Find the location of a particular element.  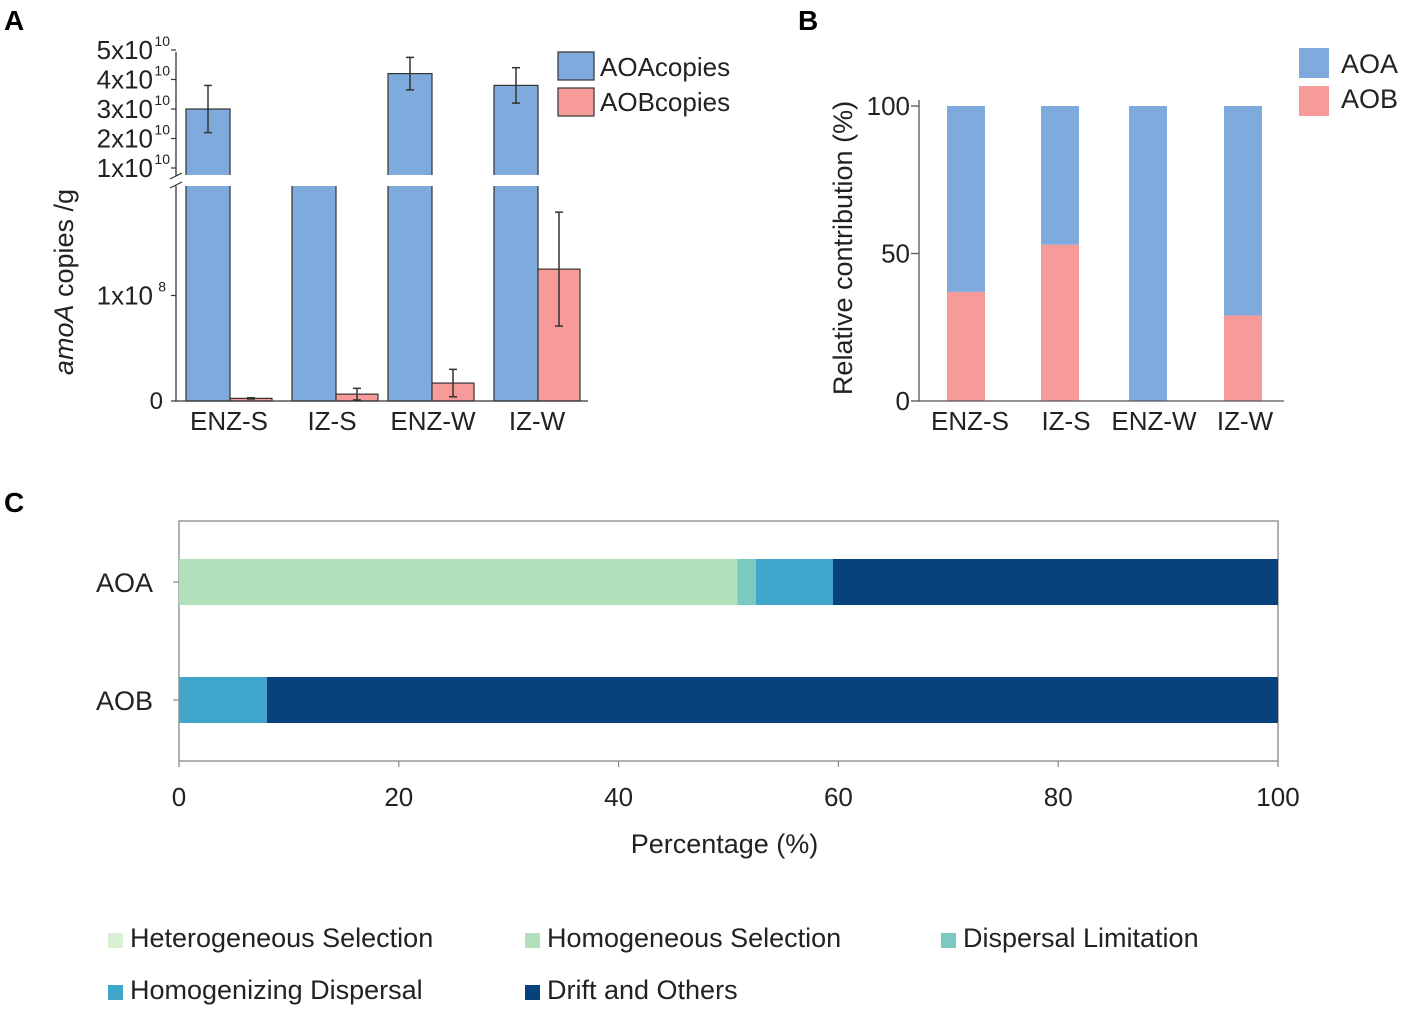

bar-aob-homogenizing-dispersal is located at coordinates (223, 700).